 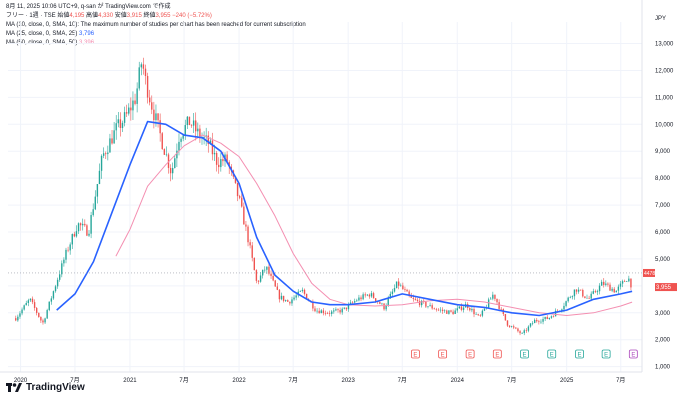 I want to click on study-ma25: MA (25, close, 0, SMA, 25) 3,796, so click(x=50, y=34).